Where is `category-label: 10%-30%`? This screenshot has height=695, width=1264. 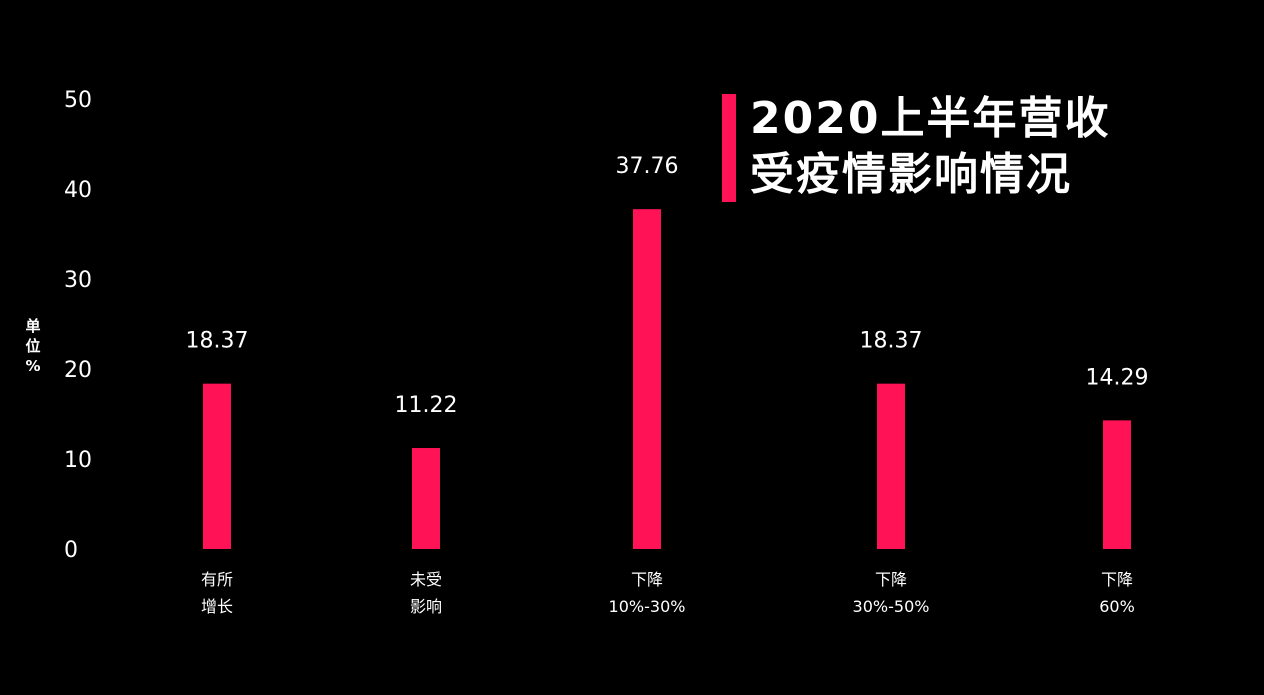 category-label: 10%-30% is located at coordinates (647, 606).